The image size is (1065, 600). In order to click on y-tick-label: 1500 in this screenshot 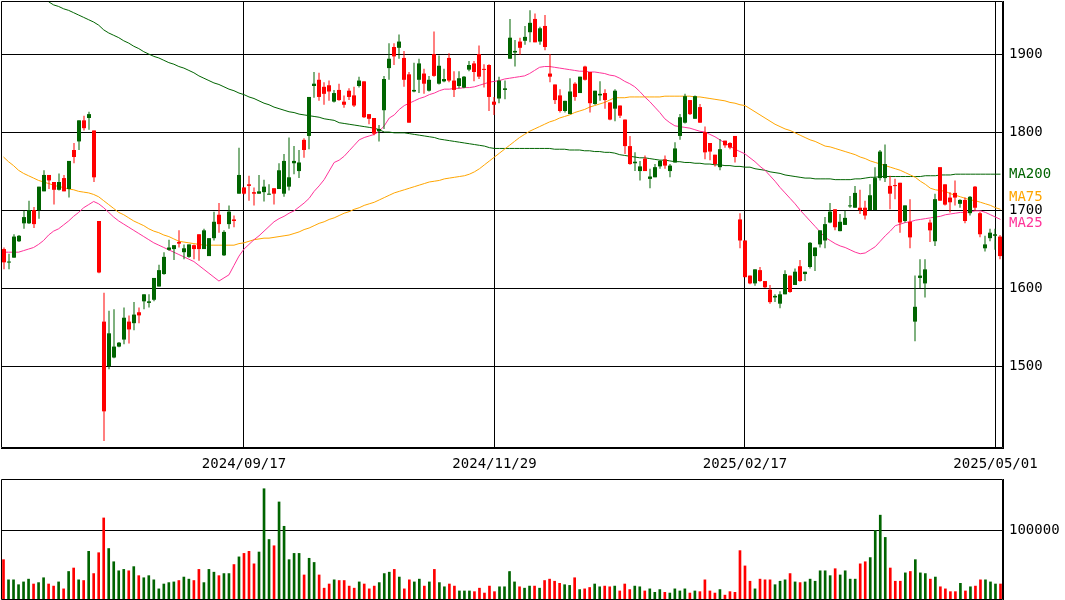, I will do `click(1026, 364)`.